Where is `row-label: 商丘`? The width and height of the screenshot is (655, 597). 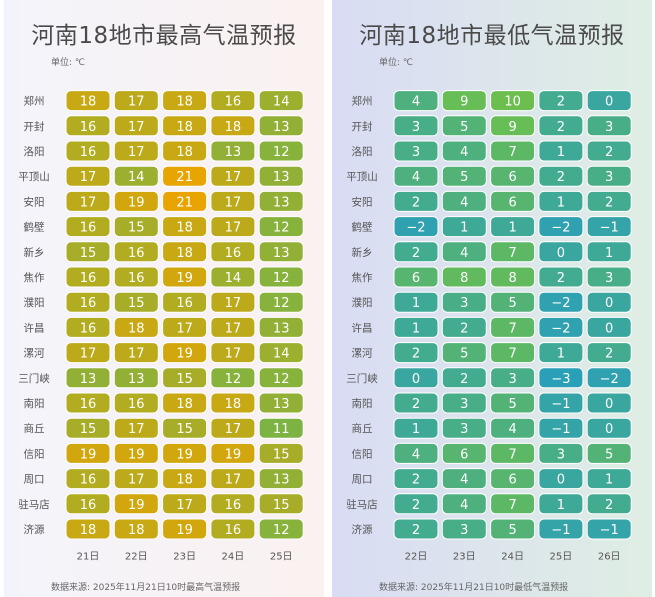 row-label: 商丘 is located at coordinates (362, 428).